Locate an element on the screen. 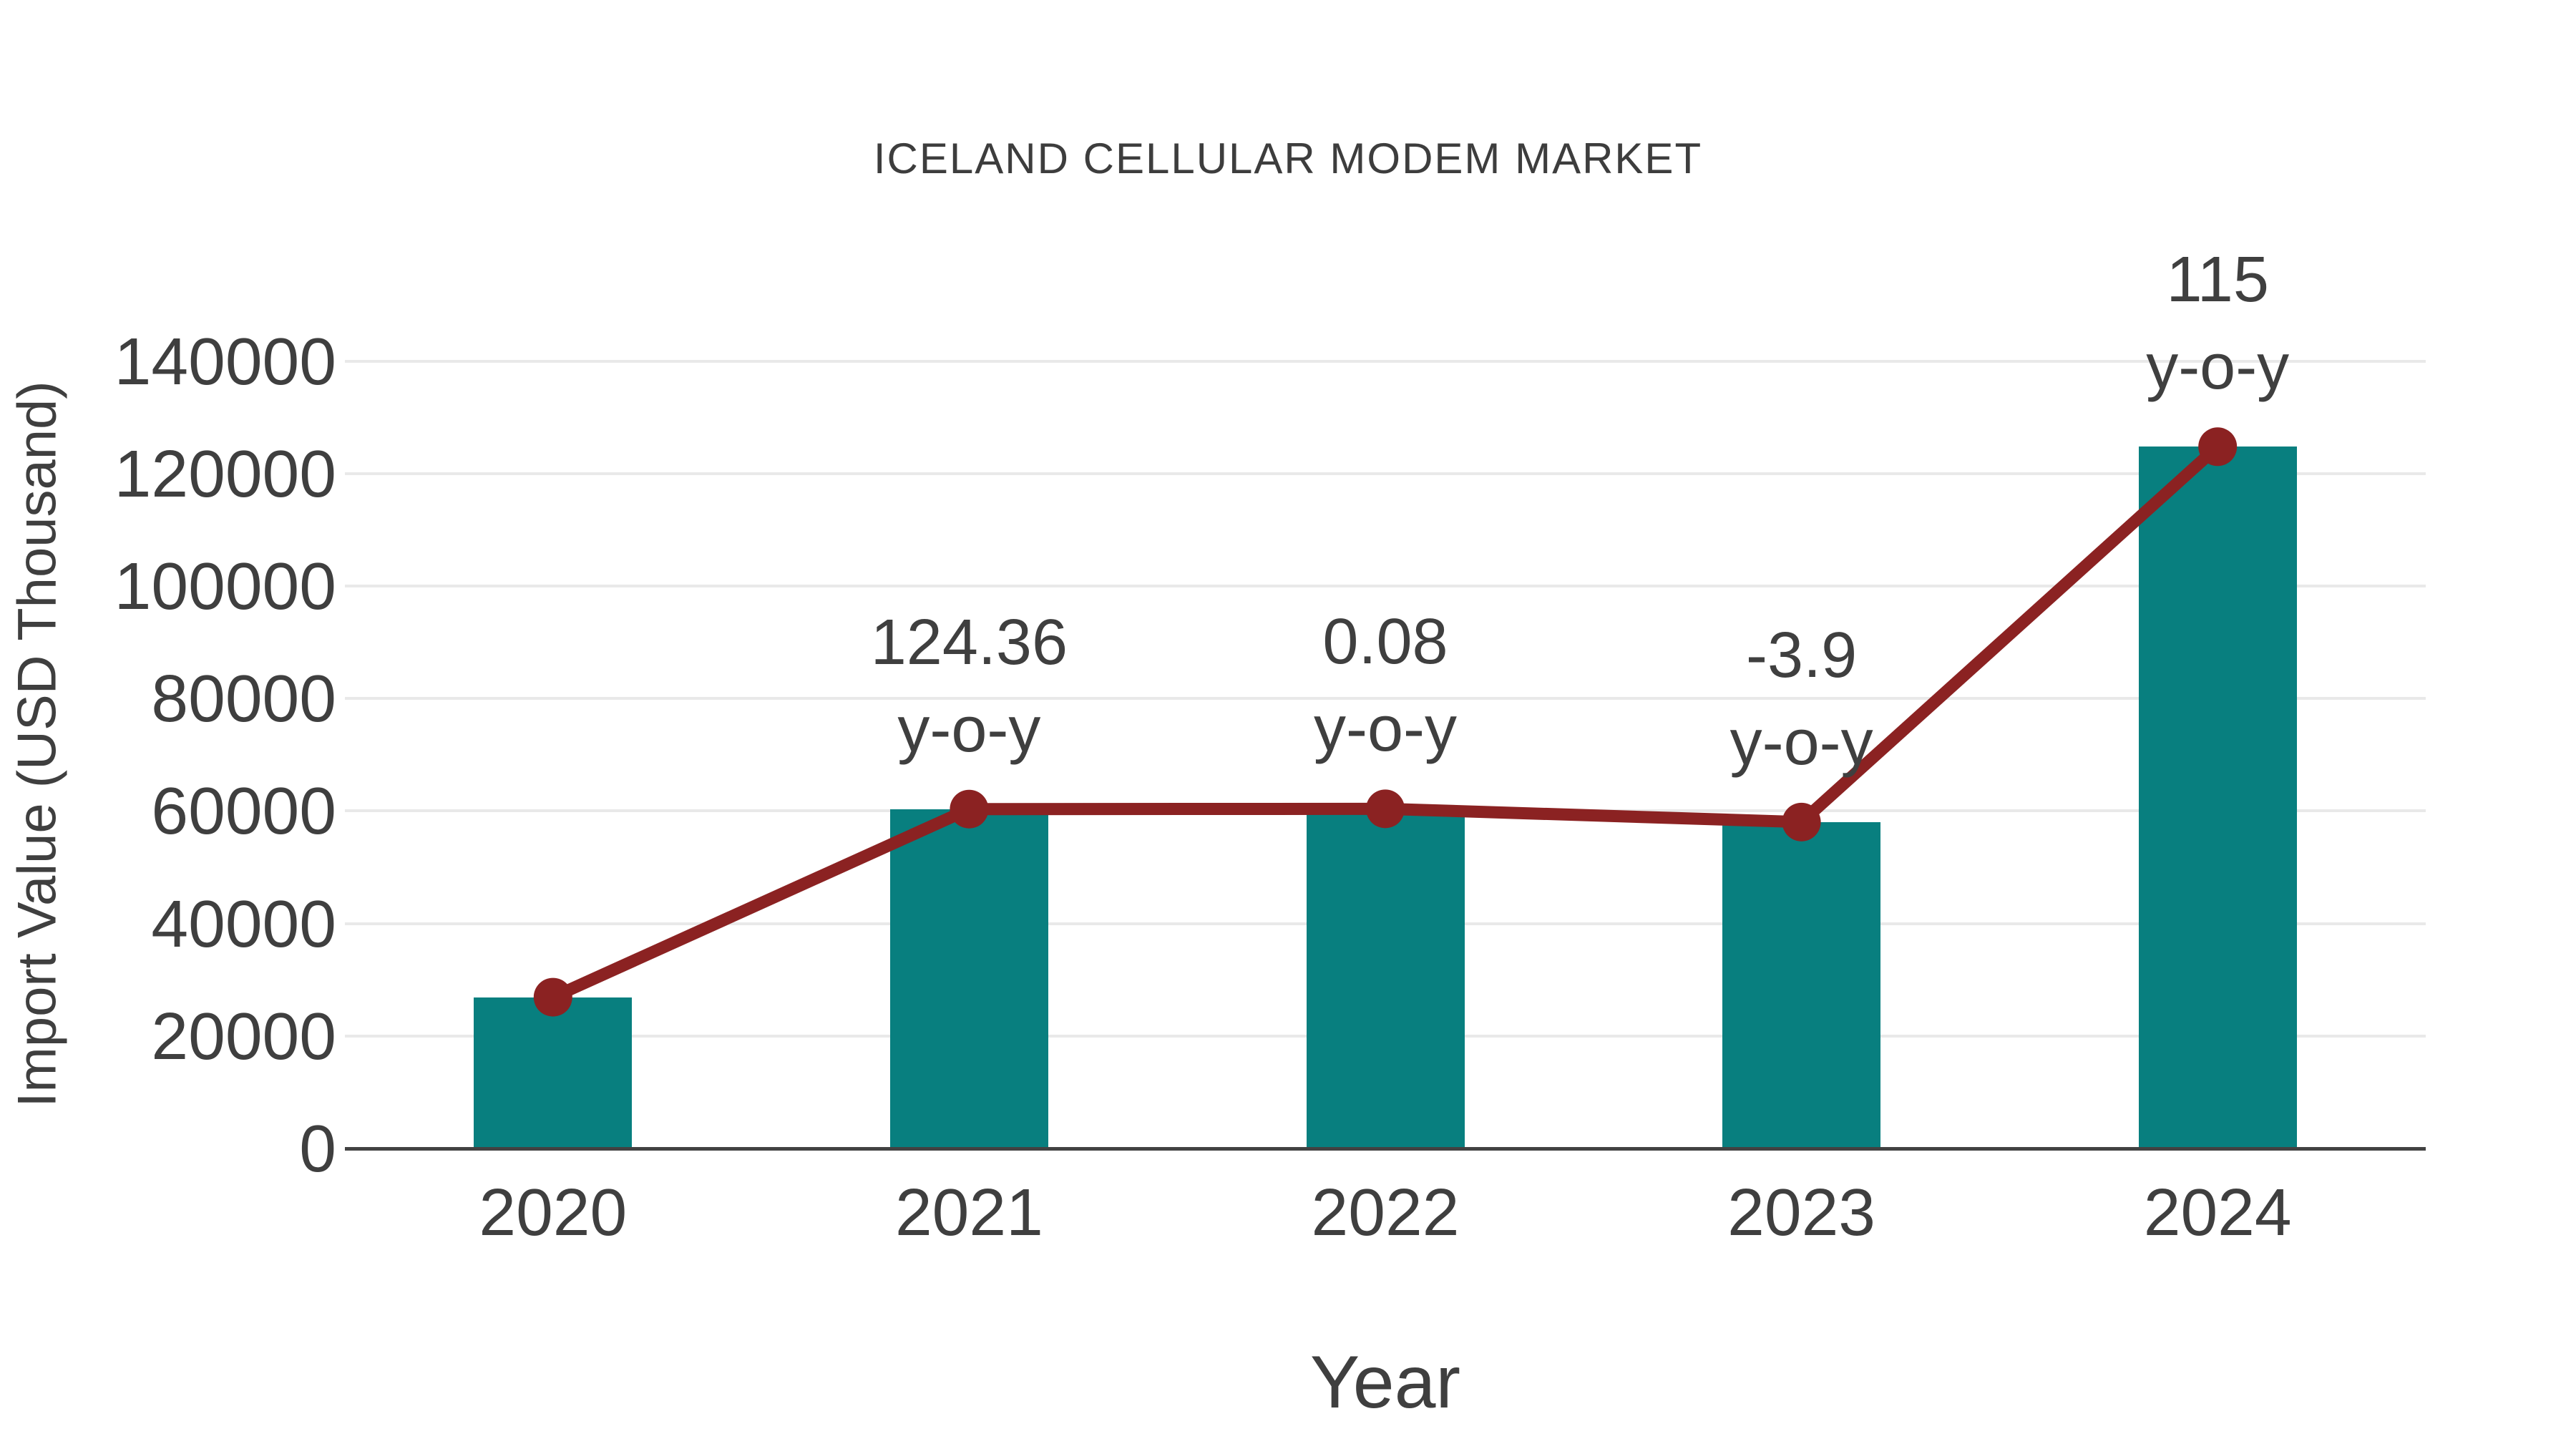 The image size is (2576, 1449). yoy-annotation-2021: 124.36 y-o-y is located at coordinates (969, 686).